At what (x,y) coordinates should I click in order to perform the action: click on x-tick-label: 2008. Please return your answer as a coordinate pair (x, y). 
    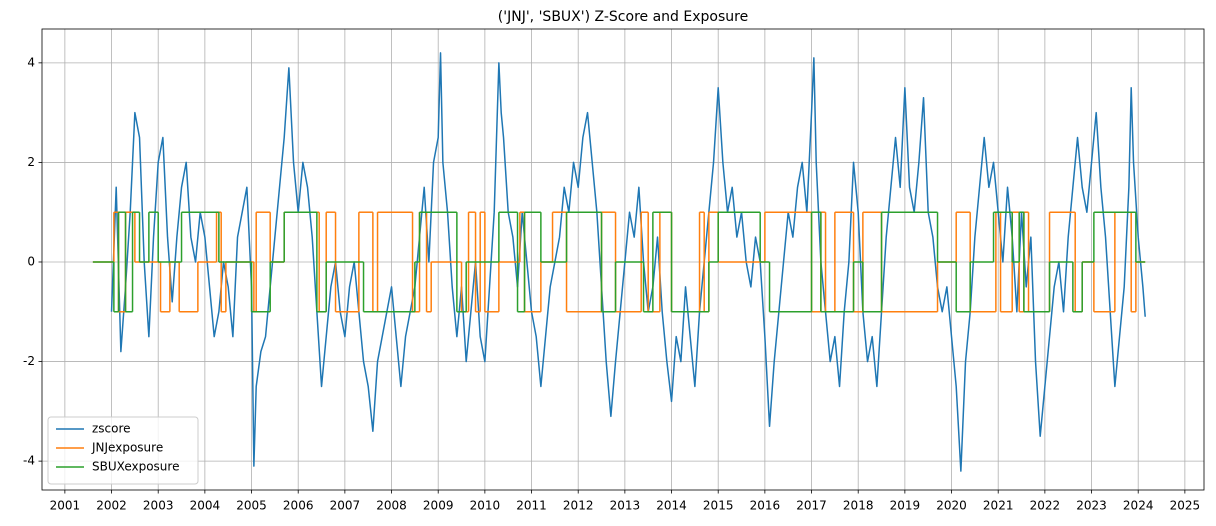
    Looking at the image, I should click on (391, 506).